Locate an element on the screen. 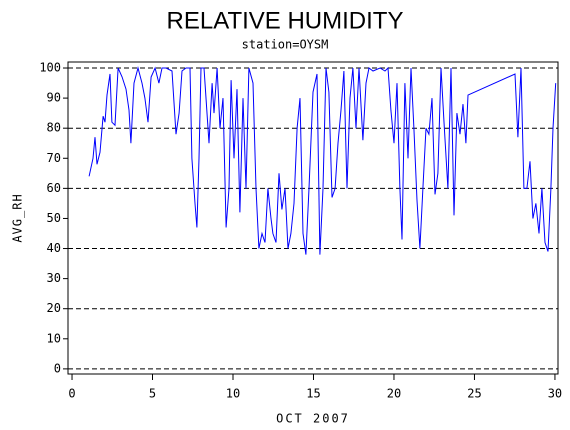  x-tick-label: 25 is located at coordinates (474, 394).